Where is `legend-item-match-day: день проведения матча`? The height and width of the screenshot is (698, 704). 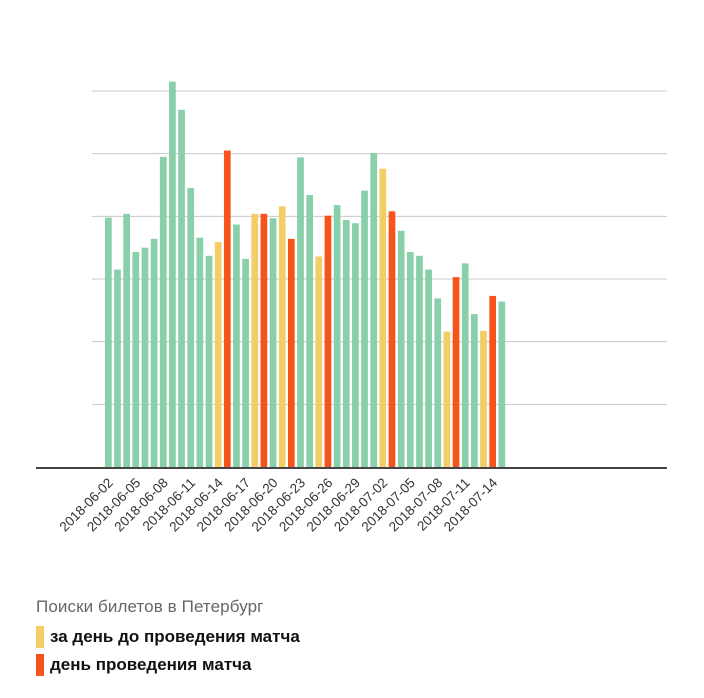
legend-item-match-day: день проведения матча is located at coordinates (168, 665).